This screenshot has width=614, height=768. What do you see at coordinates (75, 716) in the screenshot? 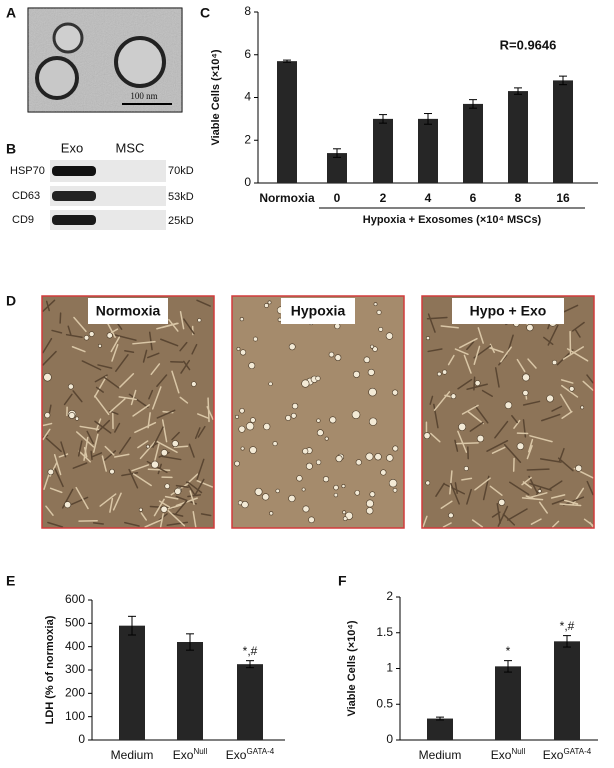
I see `y-tick-label: 100` at bounding box center [75, 716].